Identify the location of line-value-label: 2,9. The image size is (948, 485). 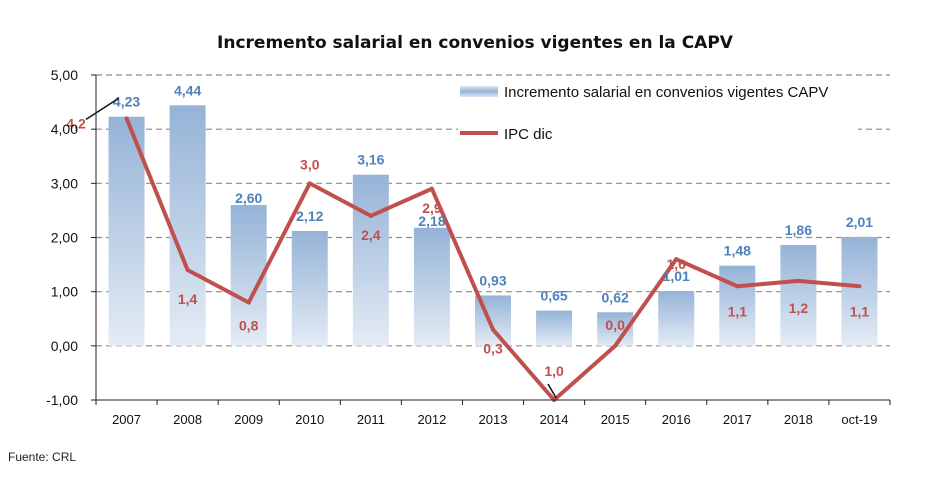
(432, 208).